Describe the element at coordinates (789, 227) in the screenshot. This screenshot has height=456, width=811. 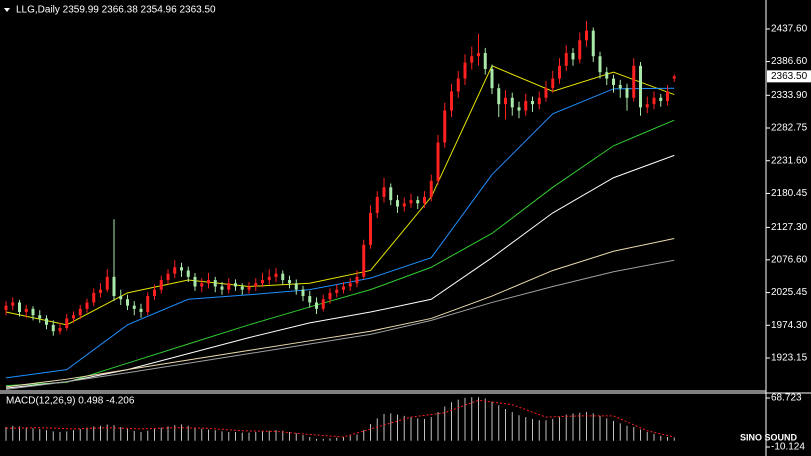
I see `y-tick-label: 2127.30` at that location.